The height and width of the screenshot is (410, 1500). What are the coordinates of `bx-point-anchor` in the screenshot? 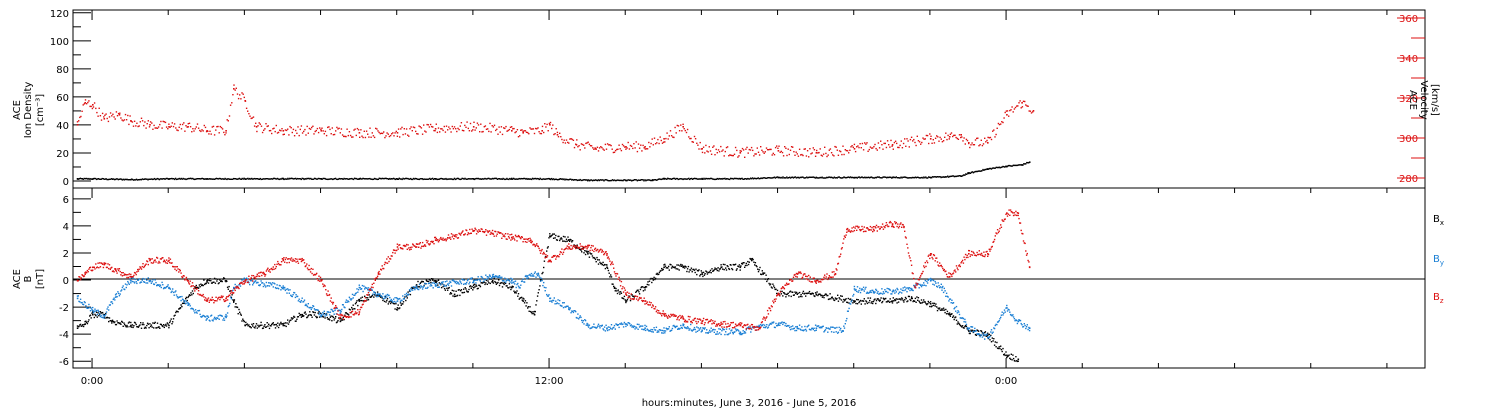 It's located at (245, 325).